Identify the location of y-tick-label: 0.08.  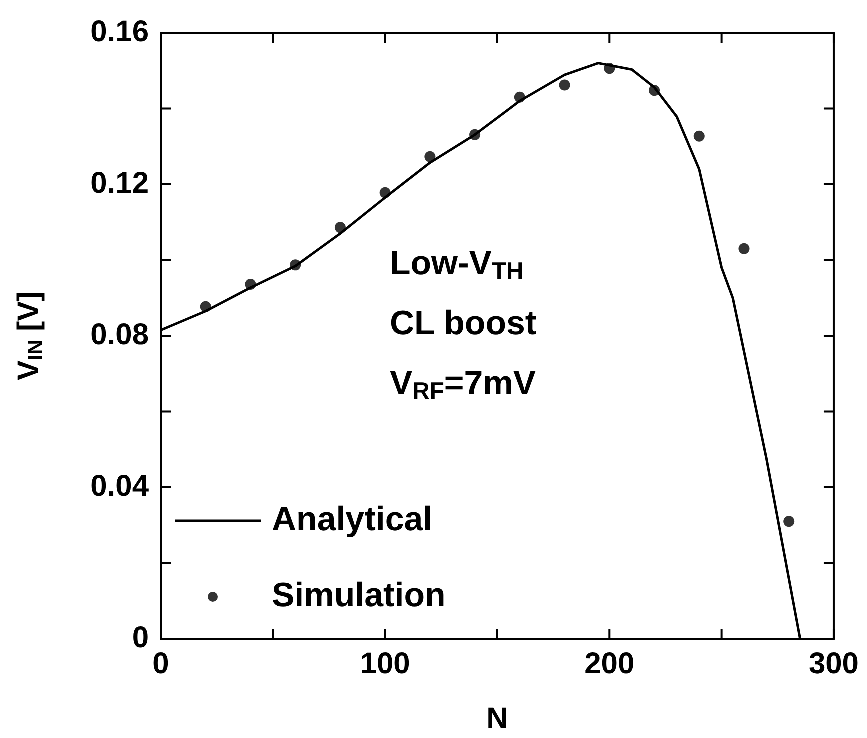
(119, 335).